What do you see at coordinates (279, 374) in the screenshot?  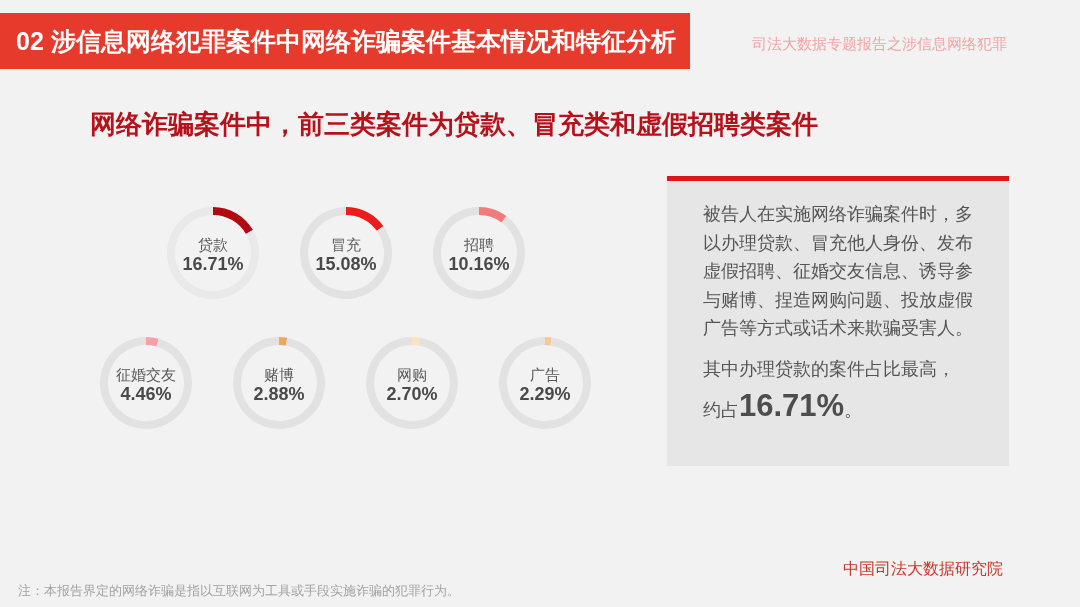 I see `category-label: 赌博` at bounding box center [279, 374].